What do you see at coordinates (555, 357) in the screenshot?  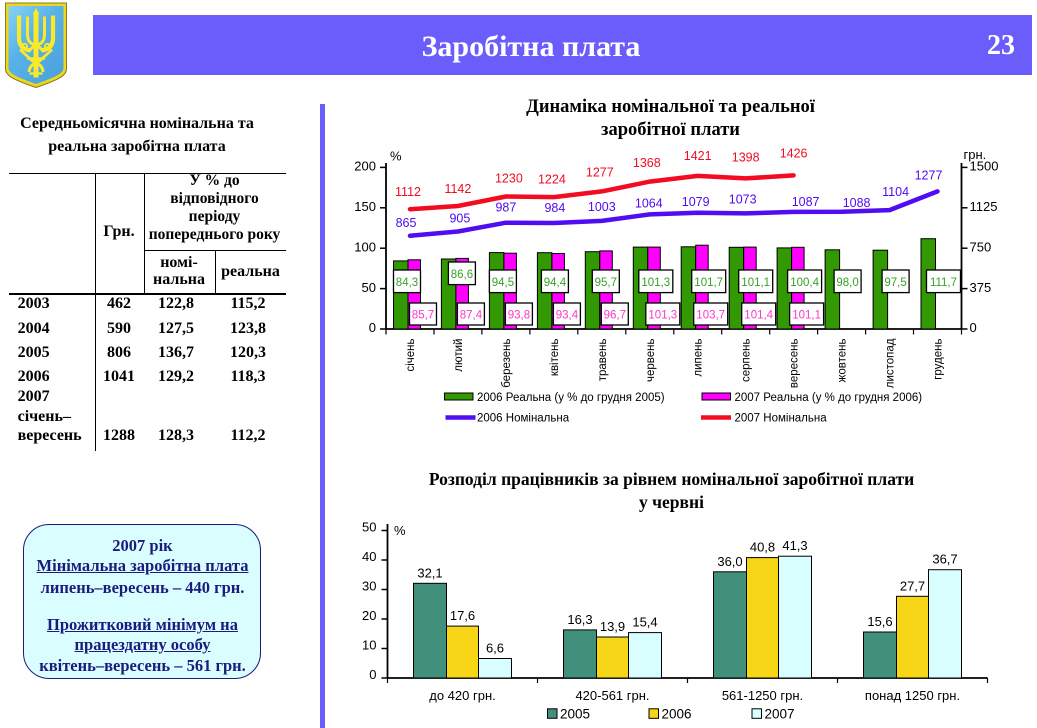 I see `svg-text: квітень` at bounding box center [555, 357].